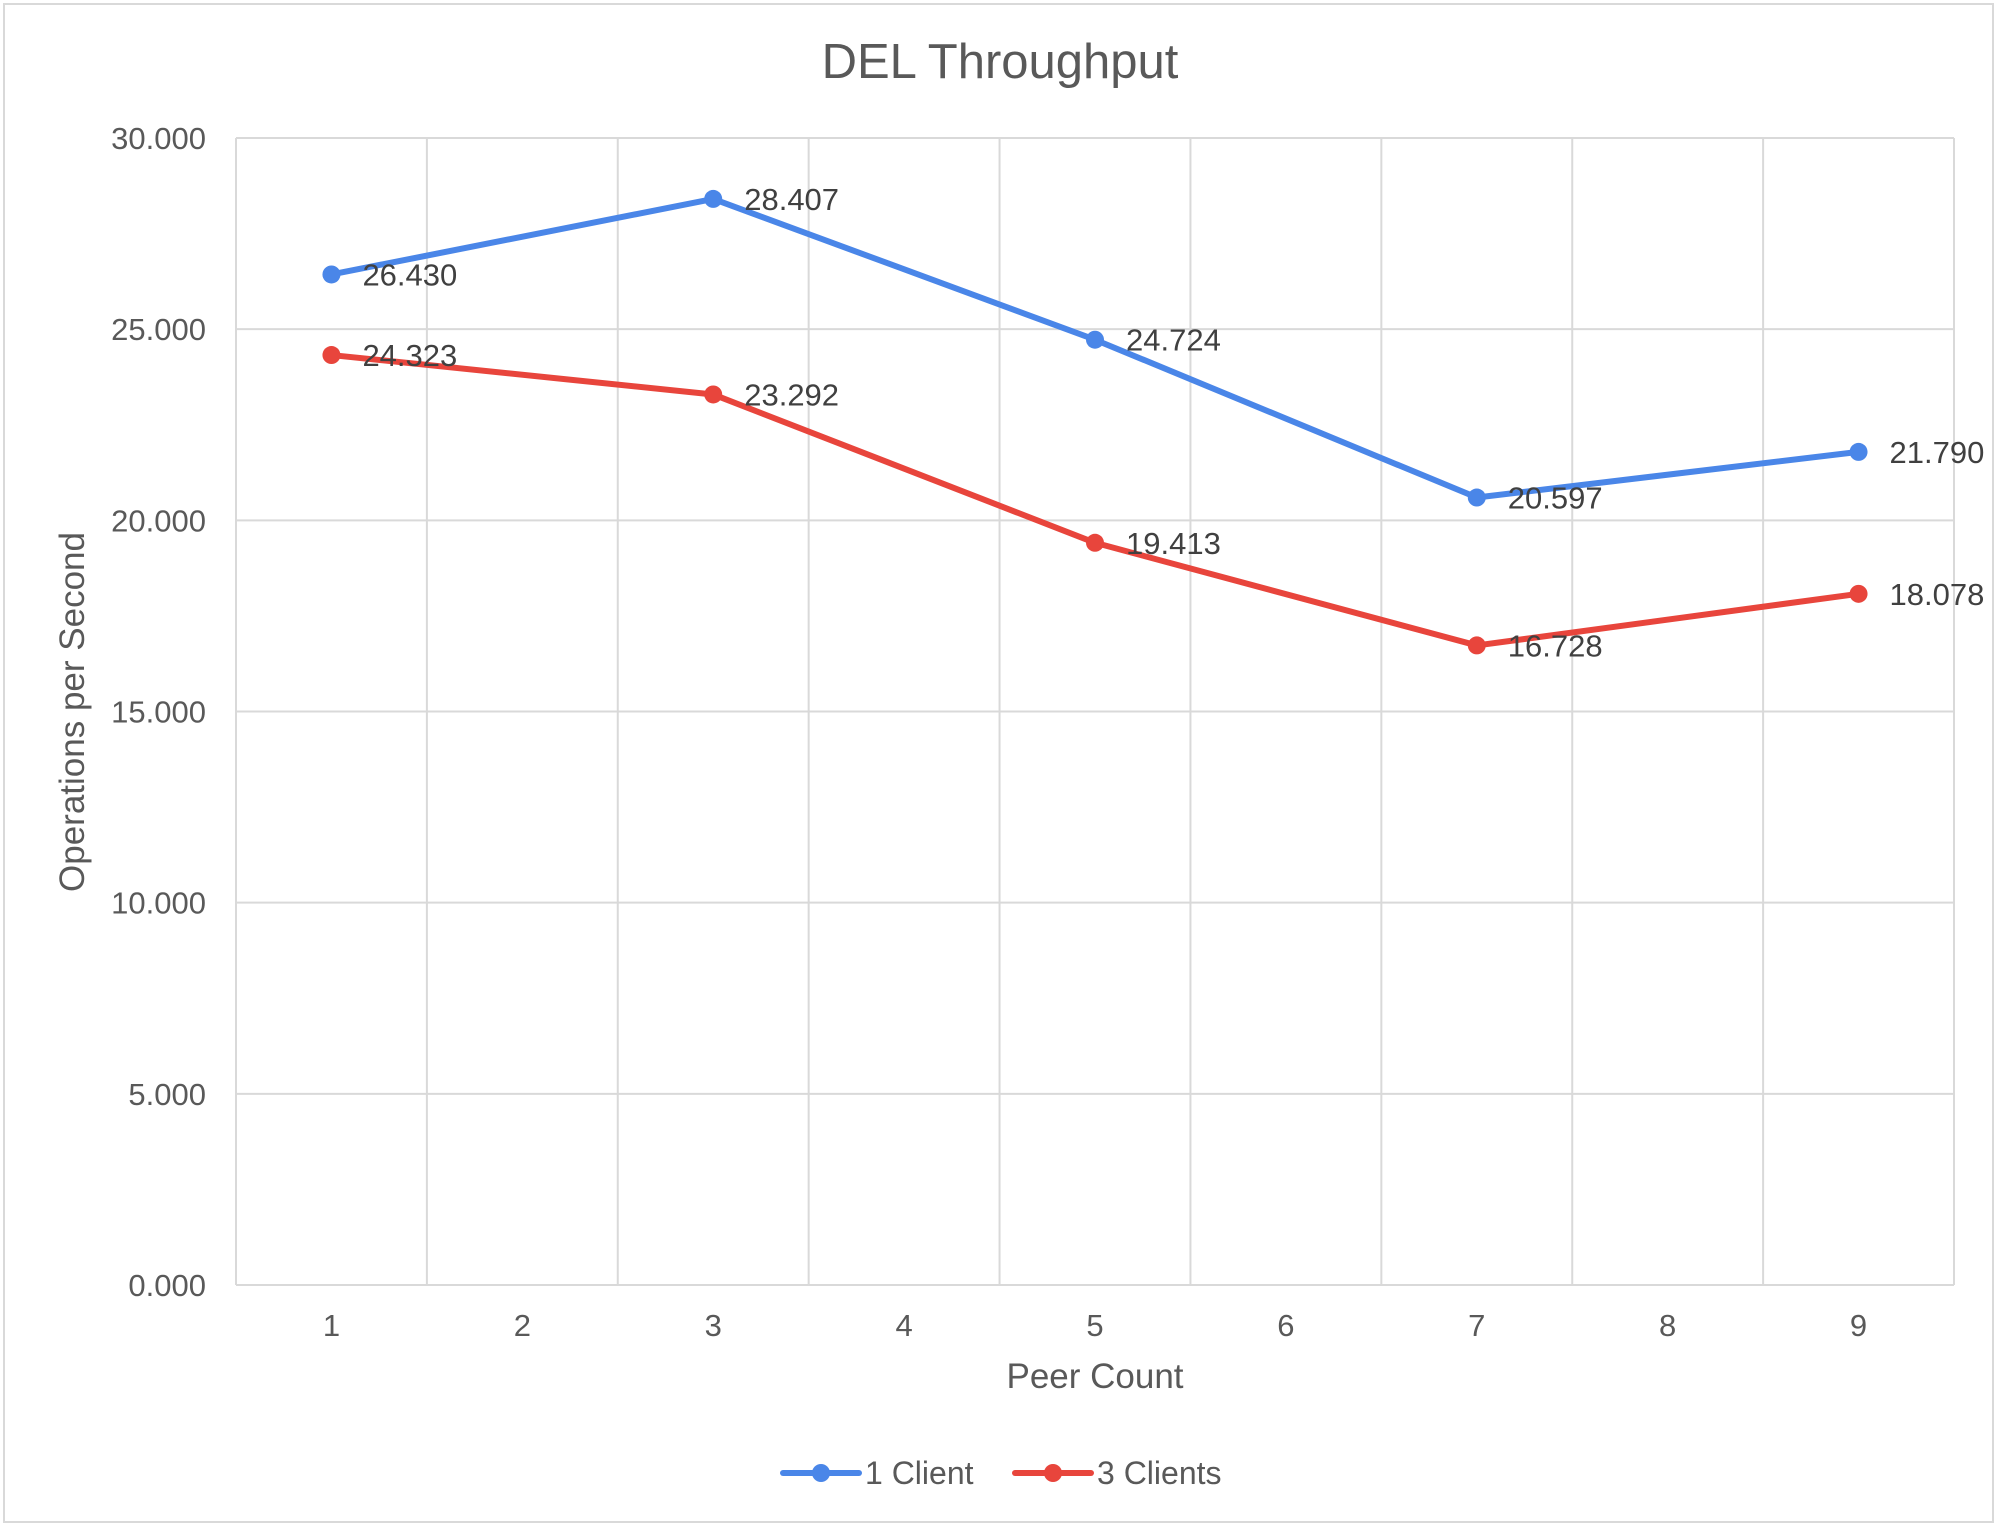 The image size is (1999, 1528). I want to click on legend-label: 3 Clients, so click(1159, 1473).